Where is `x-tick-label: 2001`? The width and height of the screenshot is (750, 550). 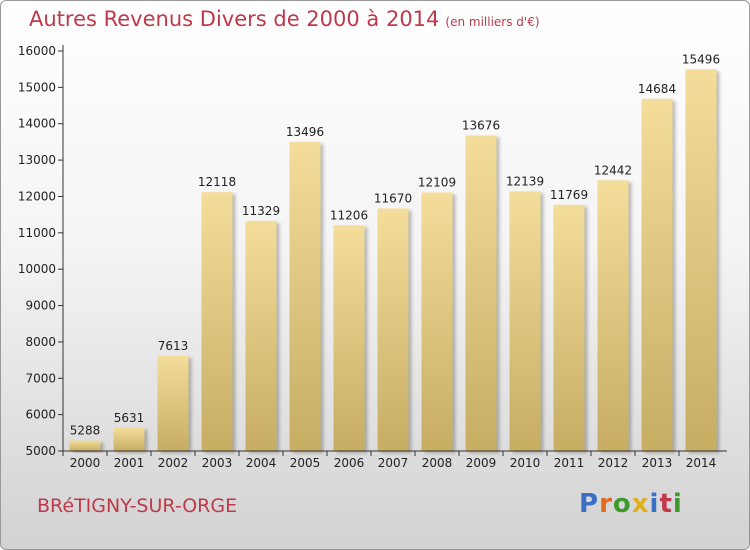
x-tick-label: 2001 is located at coordinates (129, 463).